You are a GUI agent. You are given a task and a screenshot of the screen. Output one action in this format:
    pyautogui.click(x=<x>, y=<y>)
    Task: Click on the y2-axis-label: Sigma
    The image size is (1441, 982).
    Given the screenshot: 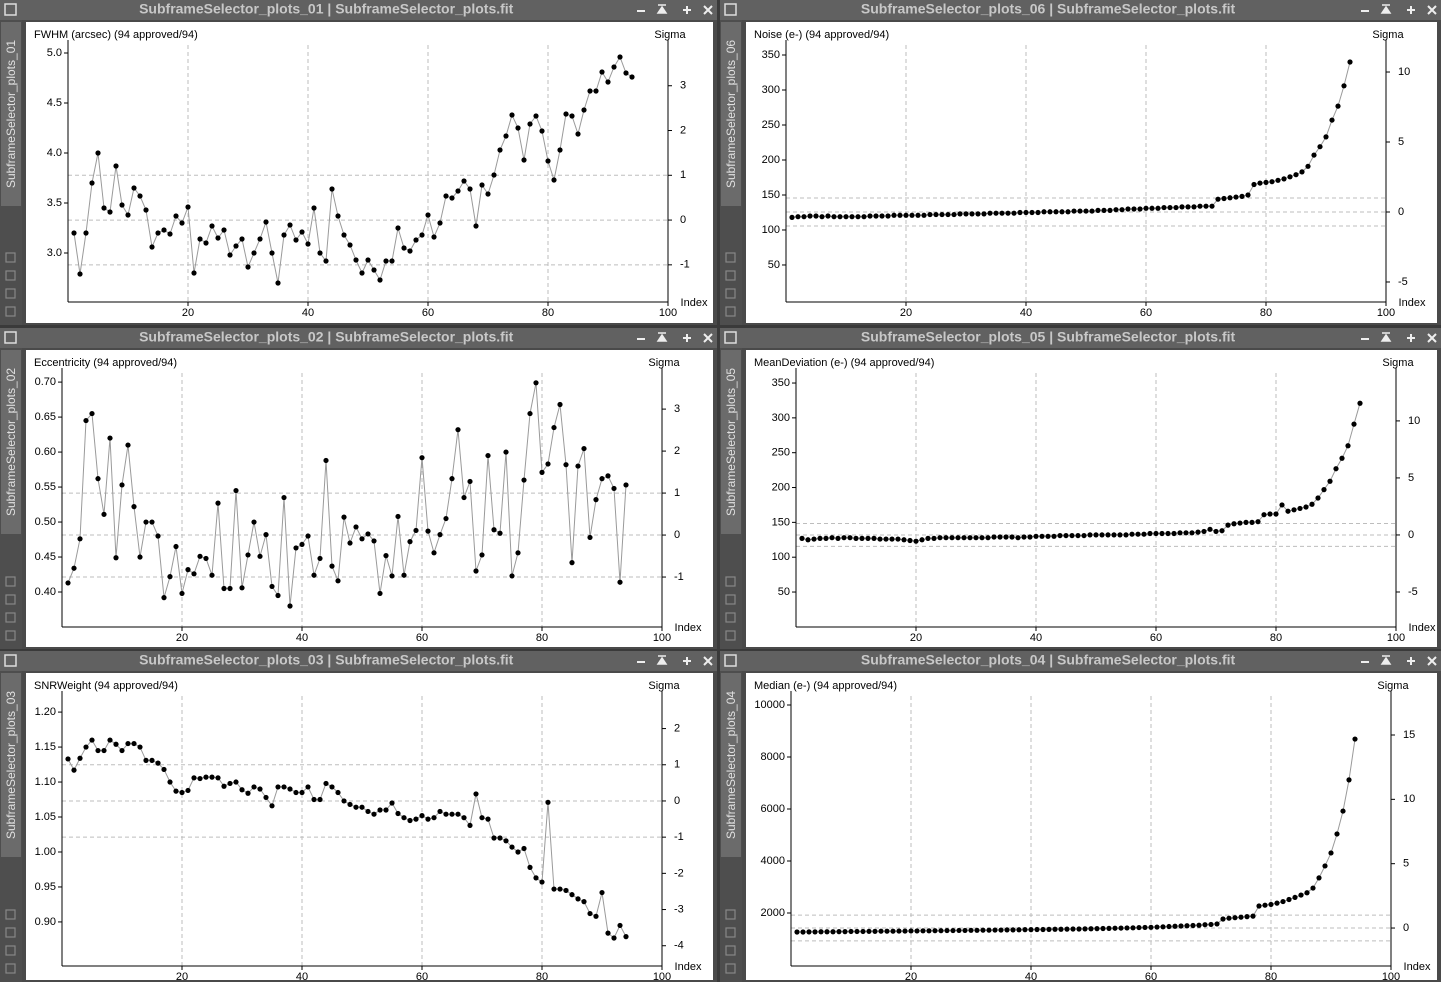 What is the action you would take?
    pyautogui.click(x=1388, y=35)
    